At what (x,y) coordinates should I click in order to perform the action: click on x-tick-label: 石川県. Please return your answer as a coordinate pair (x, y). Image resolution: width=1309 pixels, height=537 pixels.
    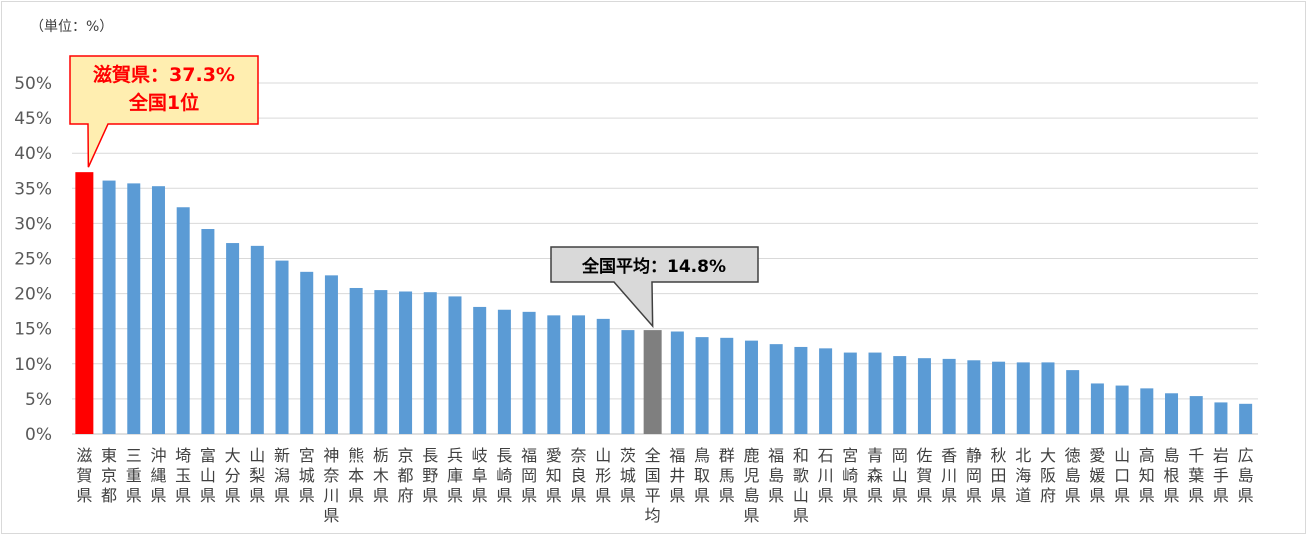
    Looking at the image, I should click on (826, 475).